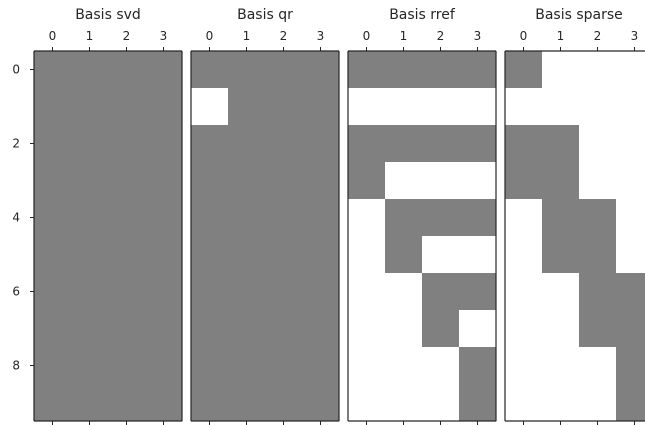  Describe the element at coordinates (265, 15) in the screenshot. I see `panel-title: Basis qr` at that location.